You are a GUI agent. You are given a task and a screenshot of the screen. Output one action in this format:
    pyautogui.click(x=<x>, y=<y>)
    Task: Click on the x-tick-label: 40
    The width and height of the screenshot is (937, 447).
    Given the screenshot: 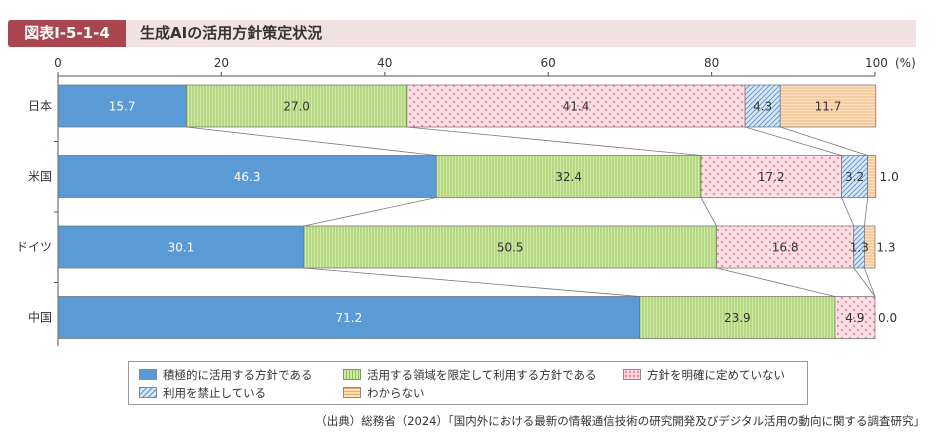 What is the action you would take?
    pyautogui.click(x=384, y=63)
    